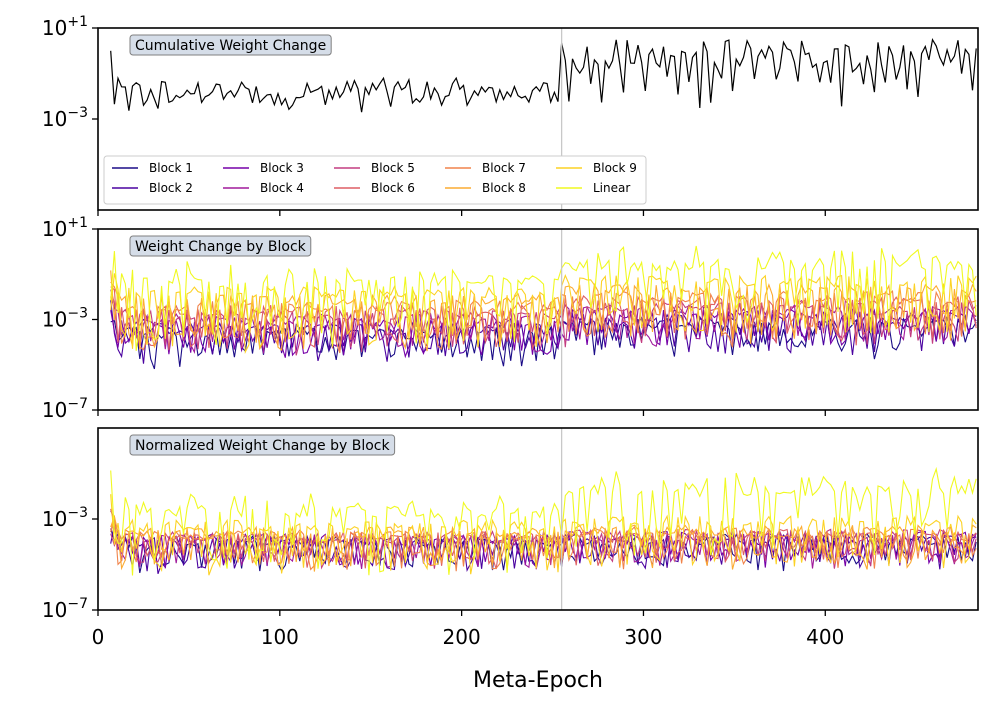 Image resolution: width=997 pixels, height=709 pixels. Describe the element at coordinates (282, 188) in the screenshot. I see `legend-entry: Block 4` at that location.